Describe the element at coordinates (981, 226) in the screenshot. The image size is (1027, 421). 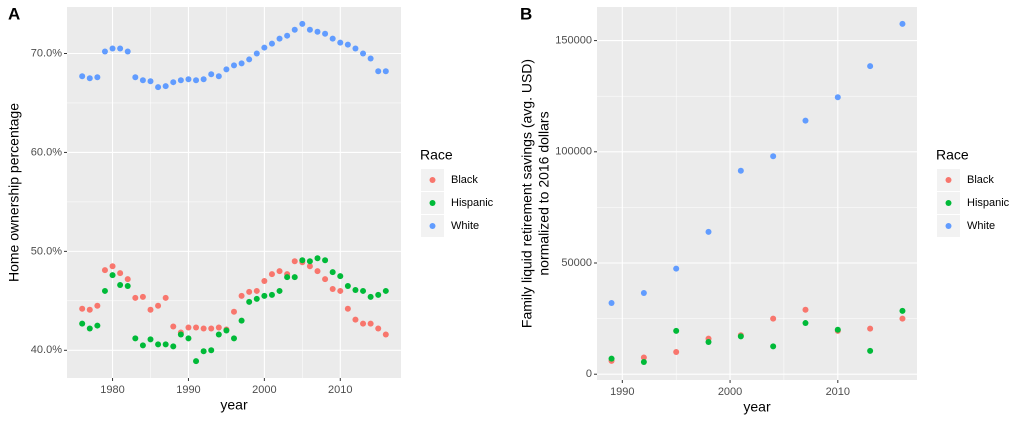
I see `legend-label: White` at that location.